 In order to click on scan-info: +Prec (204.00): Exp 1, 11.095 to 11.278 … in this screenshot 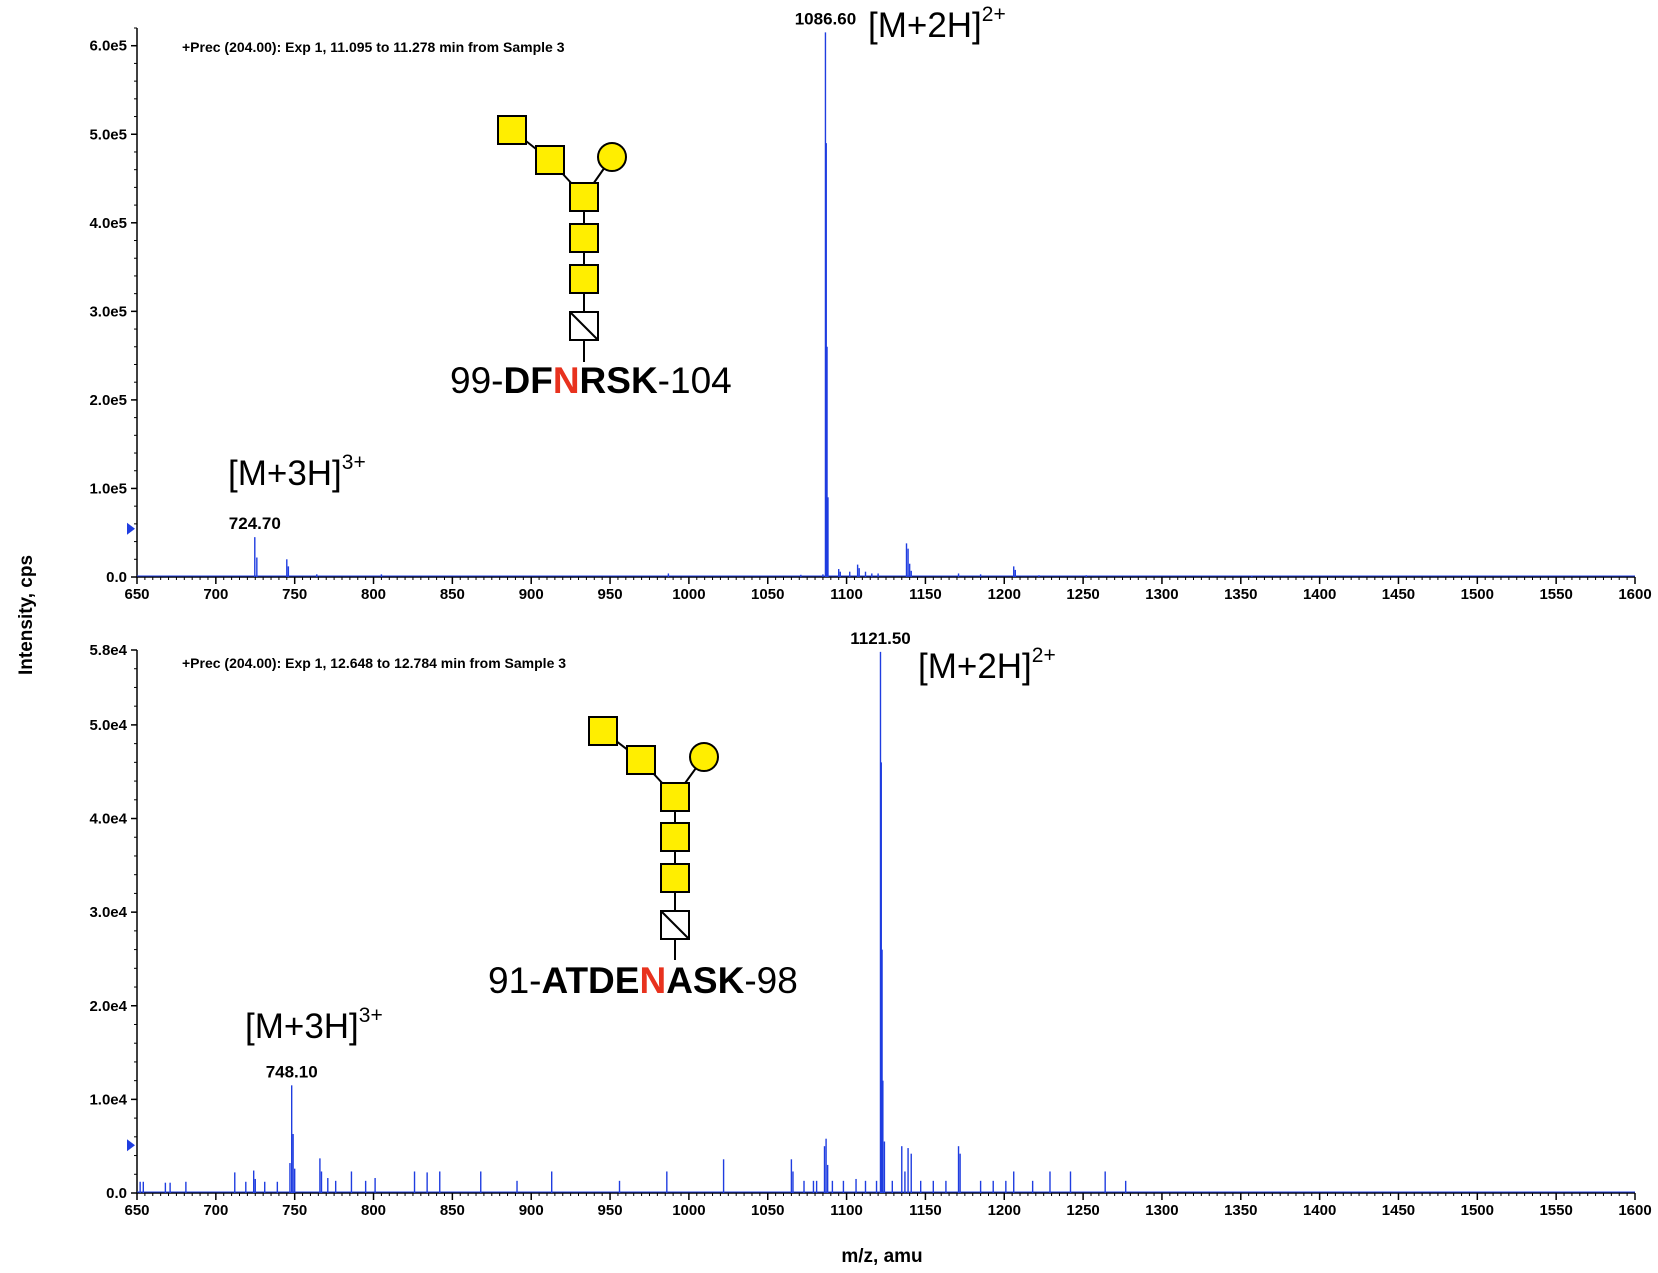, I will do `click(373, 47)`.